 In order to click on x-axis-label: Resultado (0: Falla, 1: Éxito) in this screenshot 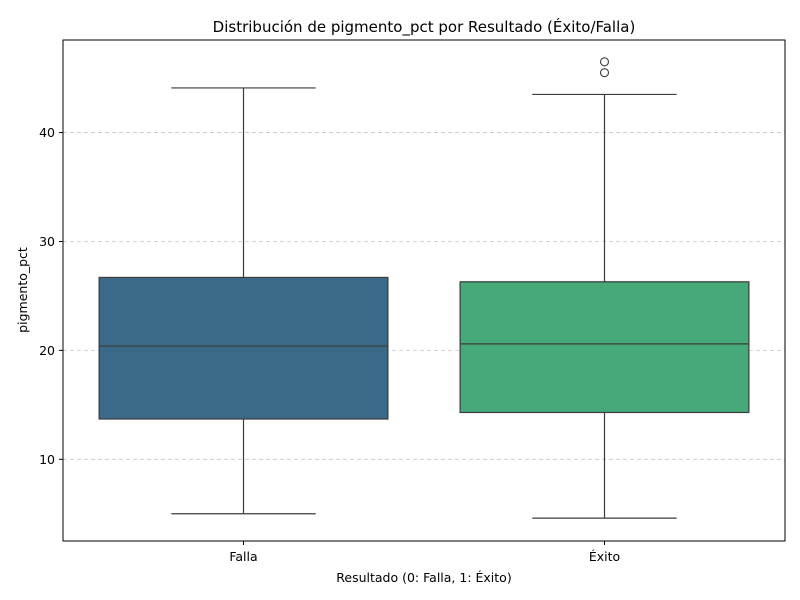, I will do `click(423, 577)`.